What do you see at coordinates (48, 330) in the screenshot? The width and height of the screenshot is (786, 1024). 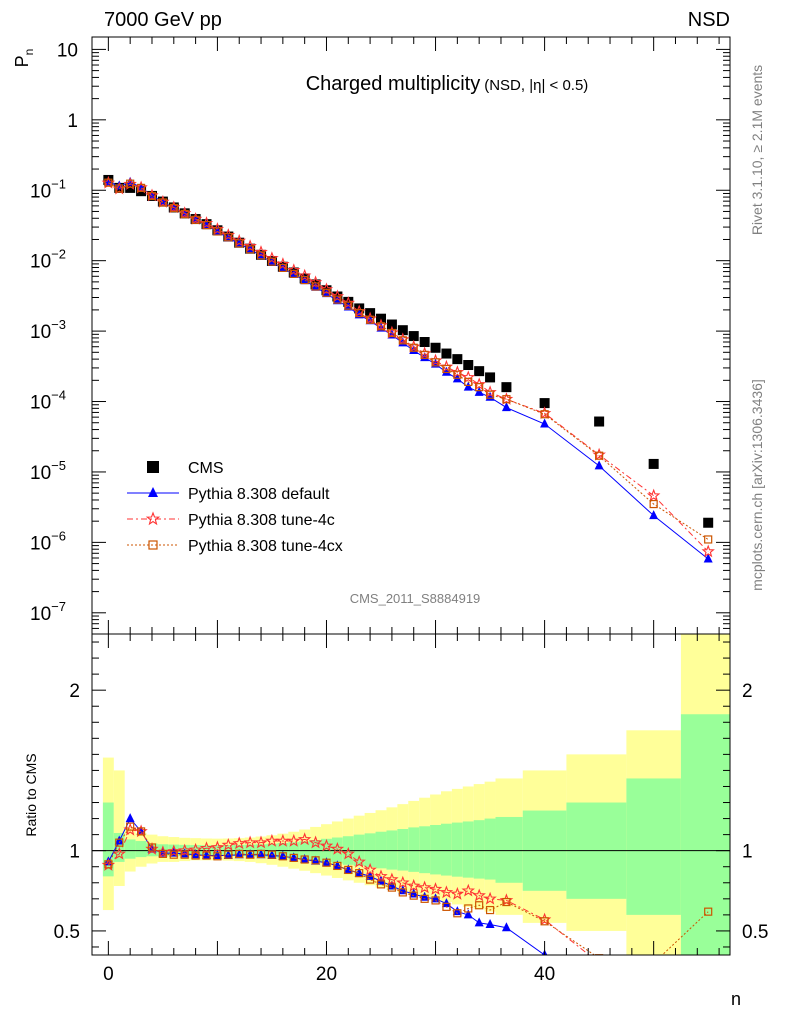 I see `y-tick-label: 10⁻³` at bounding box center [48, 330].